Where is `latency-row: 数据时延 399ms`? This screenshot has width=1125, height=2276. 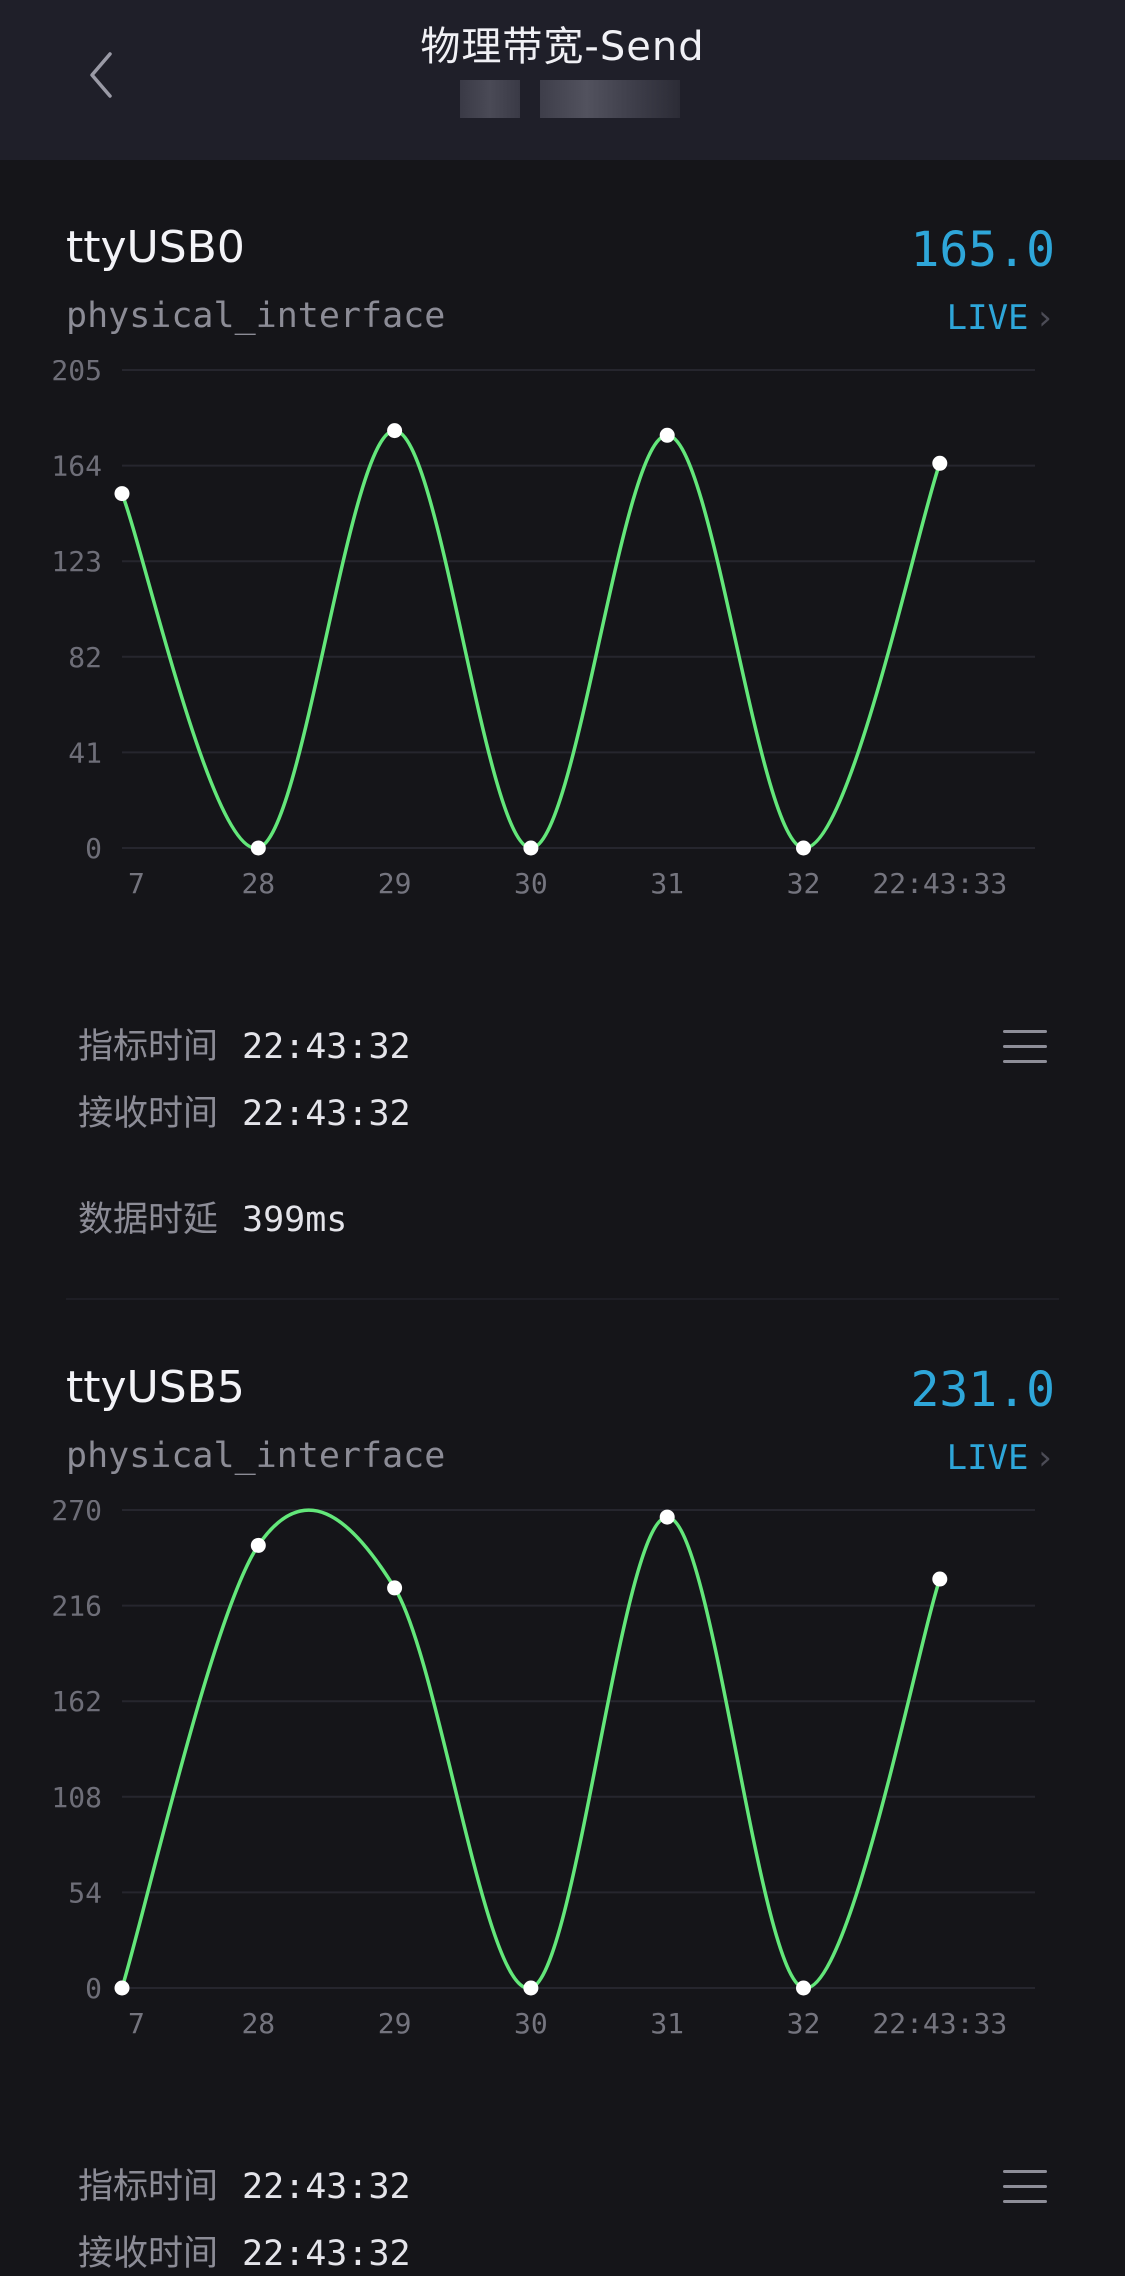
latency-row: 数据时延 399ms is located at coordinates (212, 1216).